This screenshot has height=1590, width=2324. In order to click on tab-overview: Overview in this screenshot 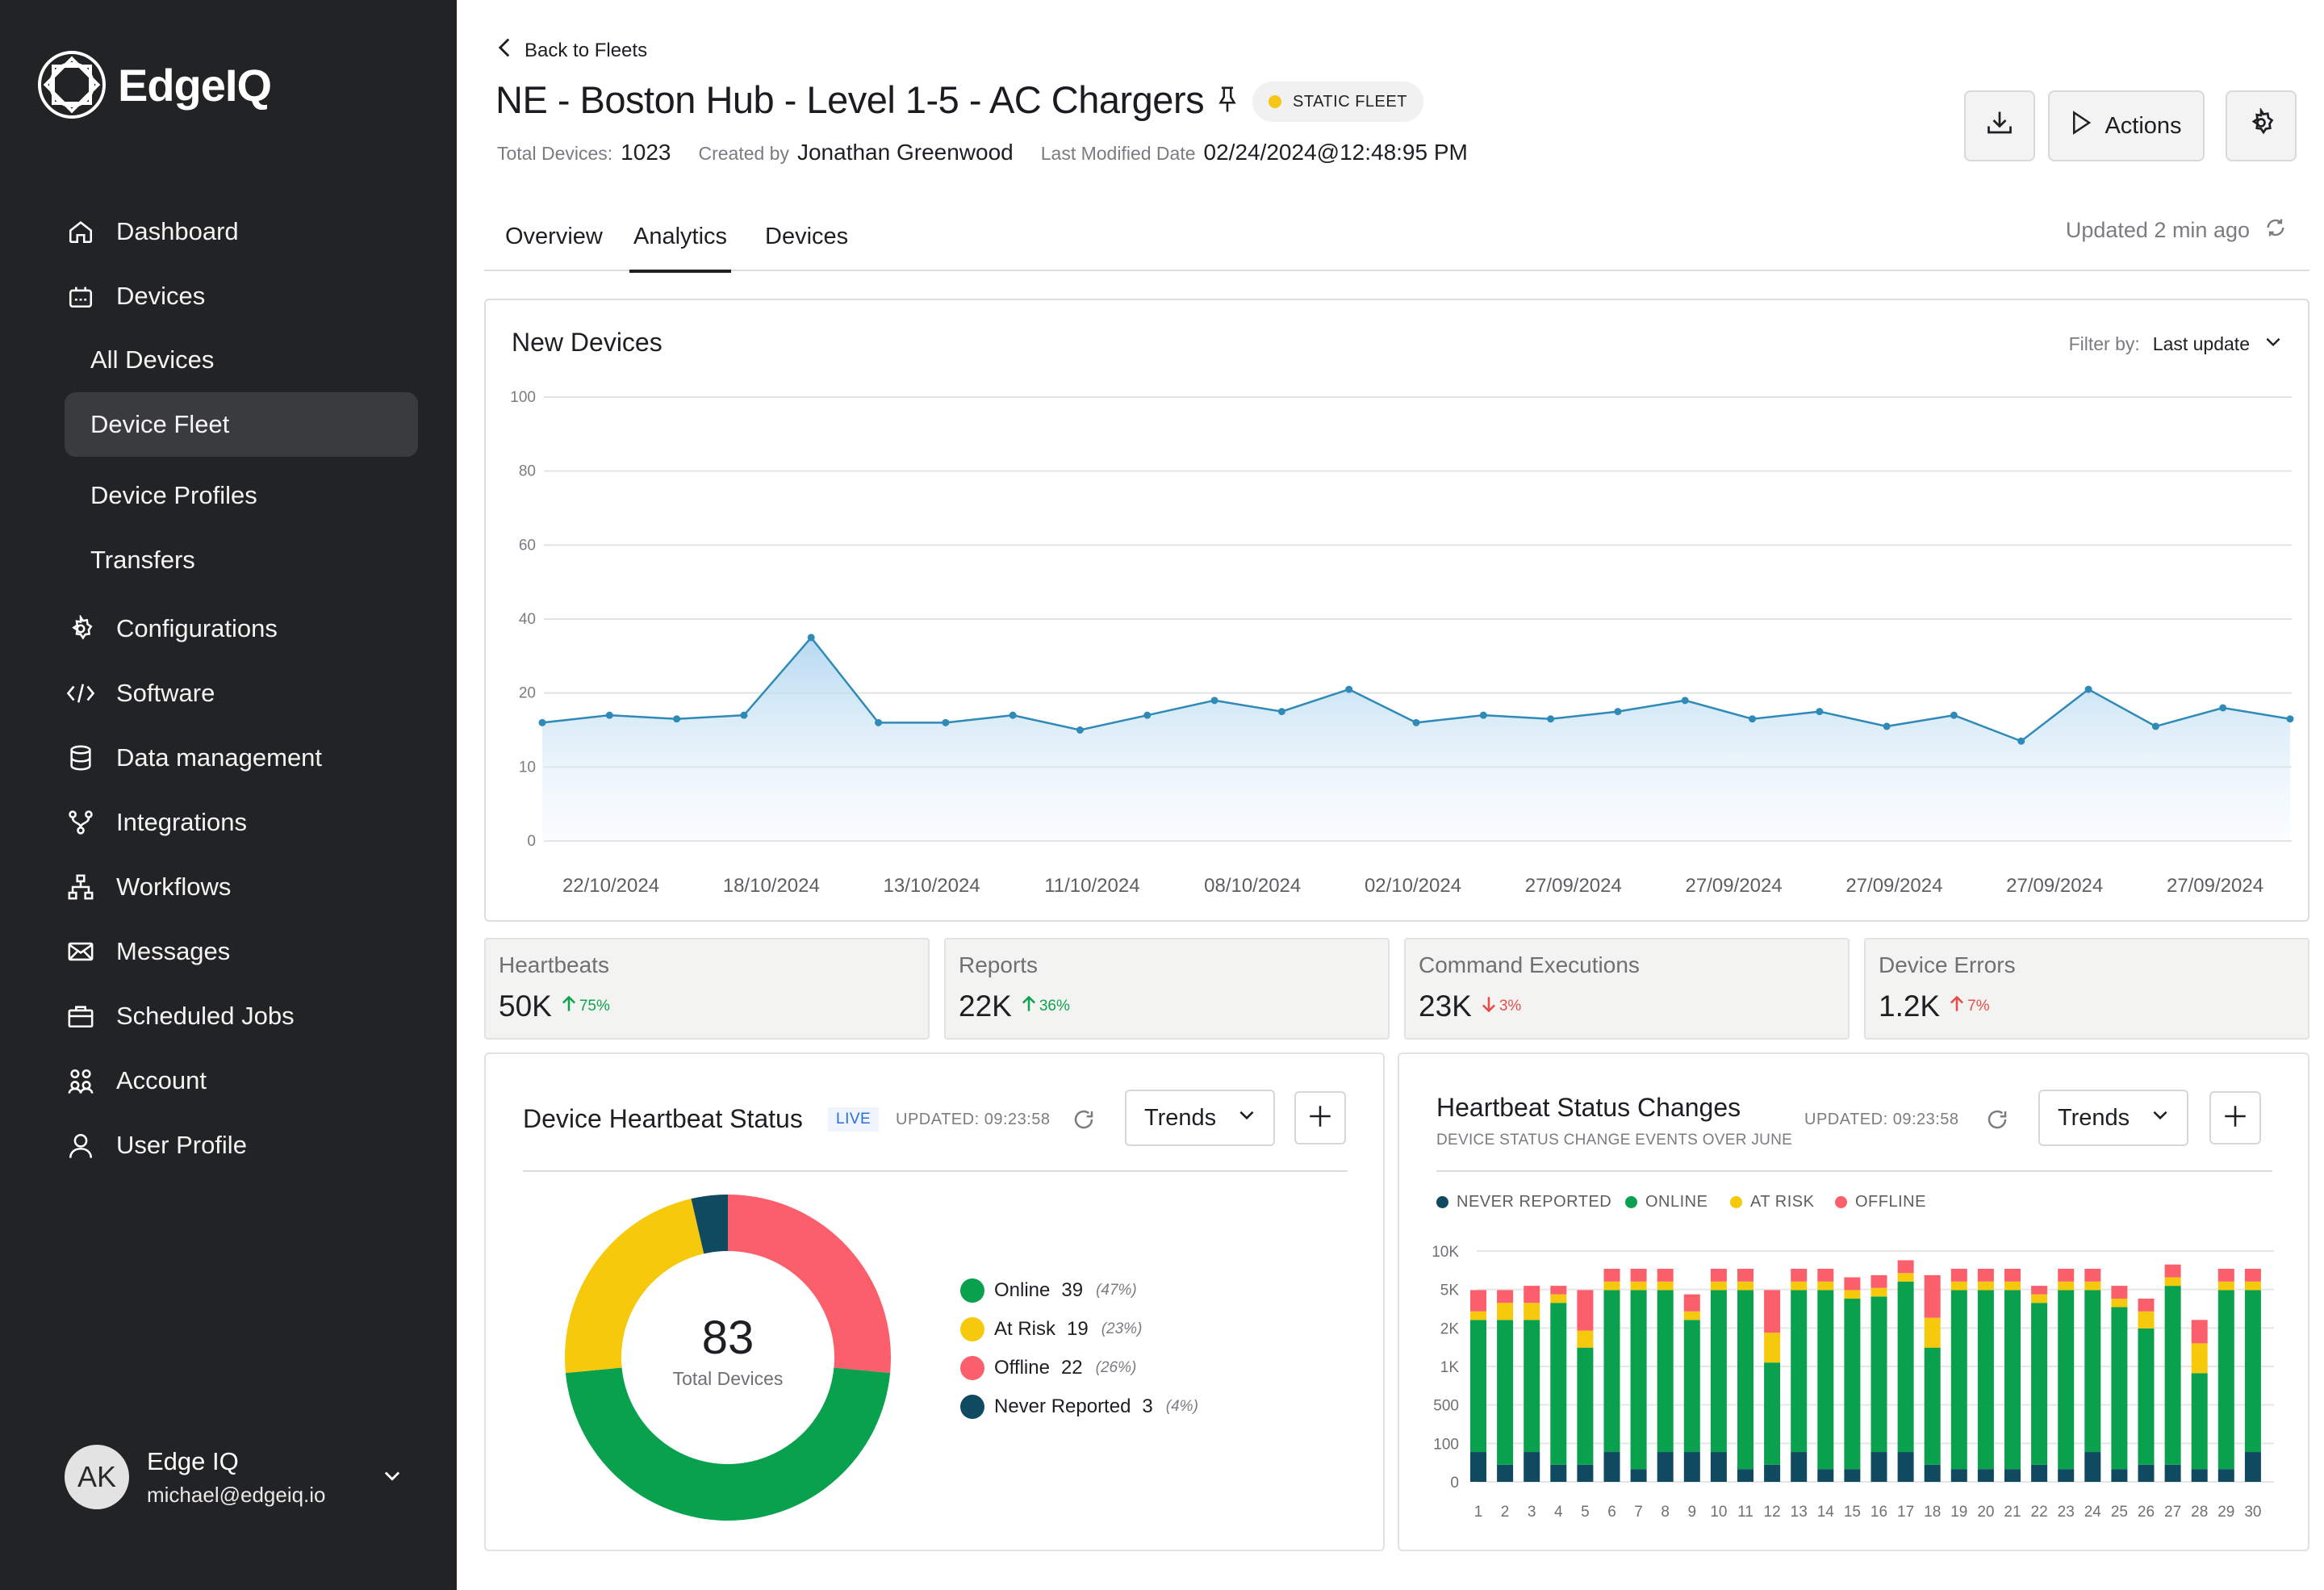, I will do `click(554, 236)`.